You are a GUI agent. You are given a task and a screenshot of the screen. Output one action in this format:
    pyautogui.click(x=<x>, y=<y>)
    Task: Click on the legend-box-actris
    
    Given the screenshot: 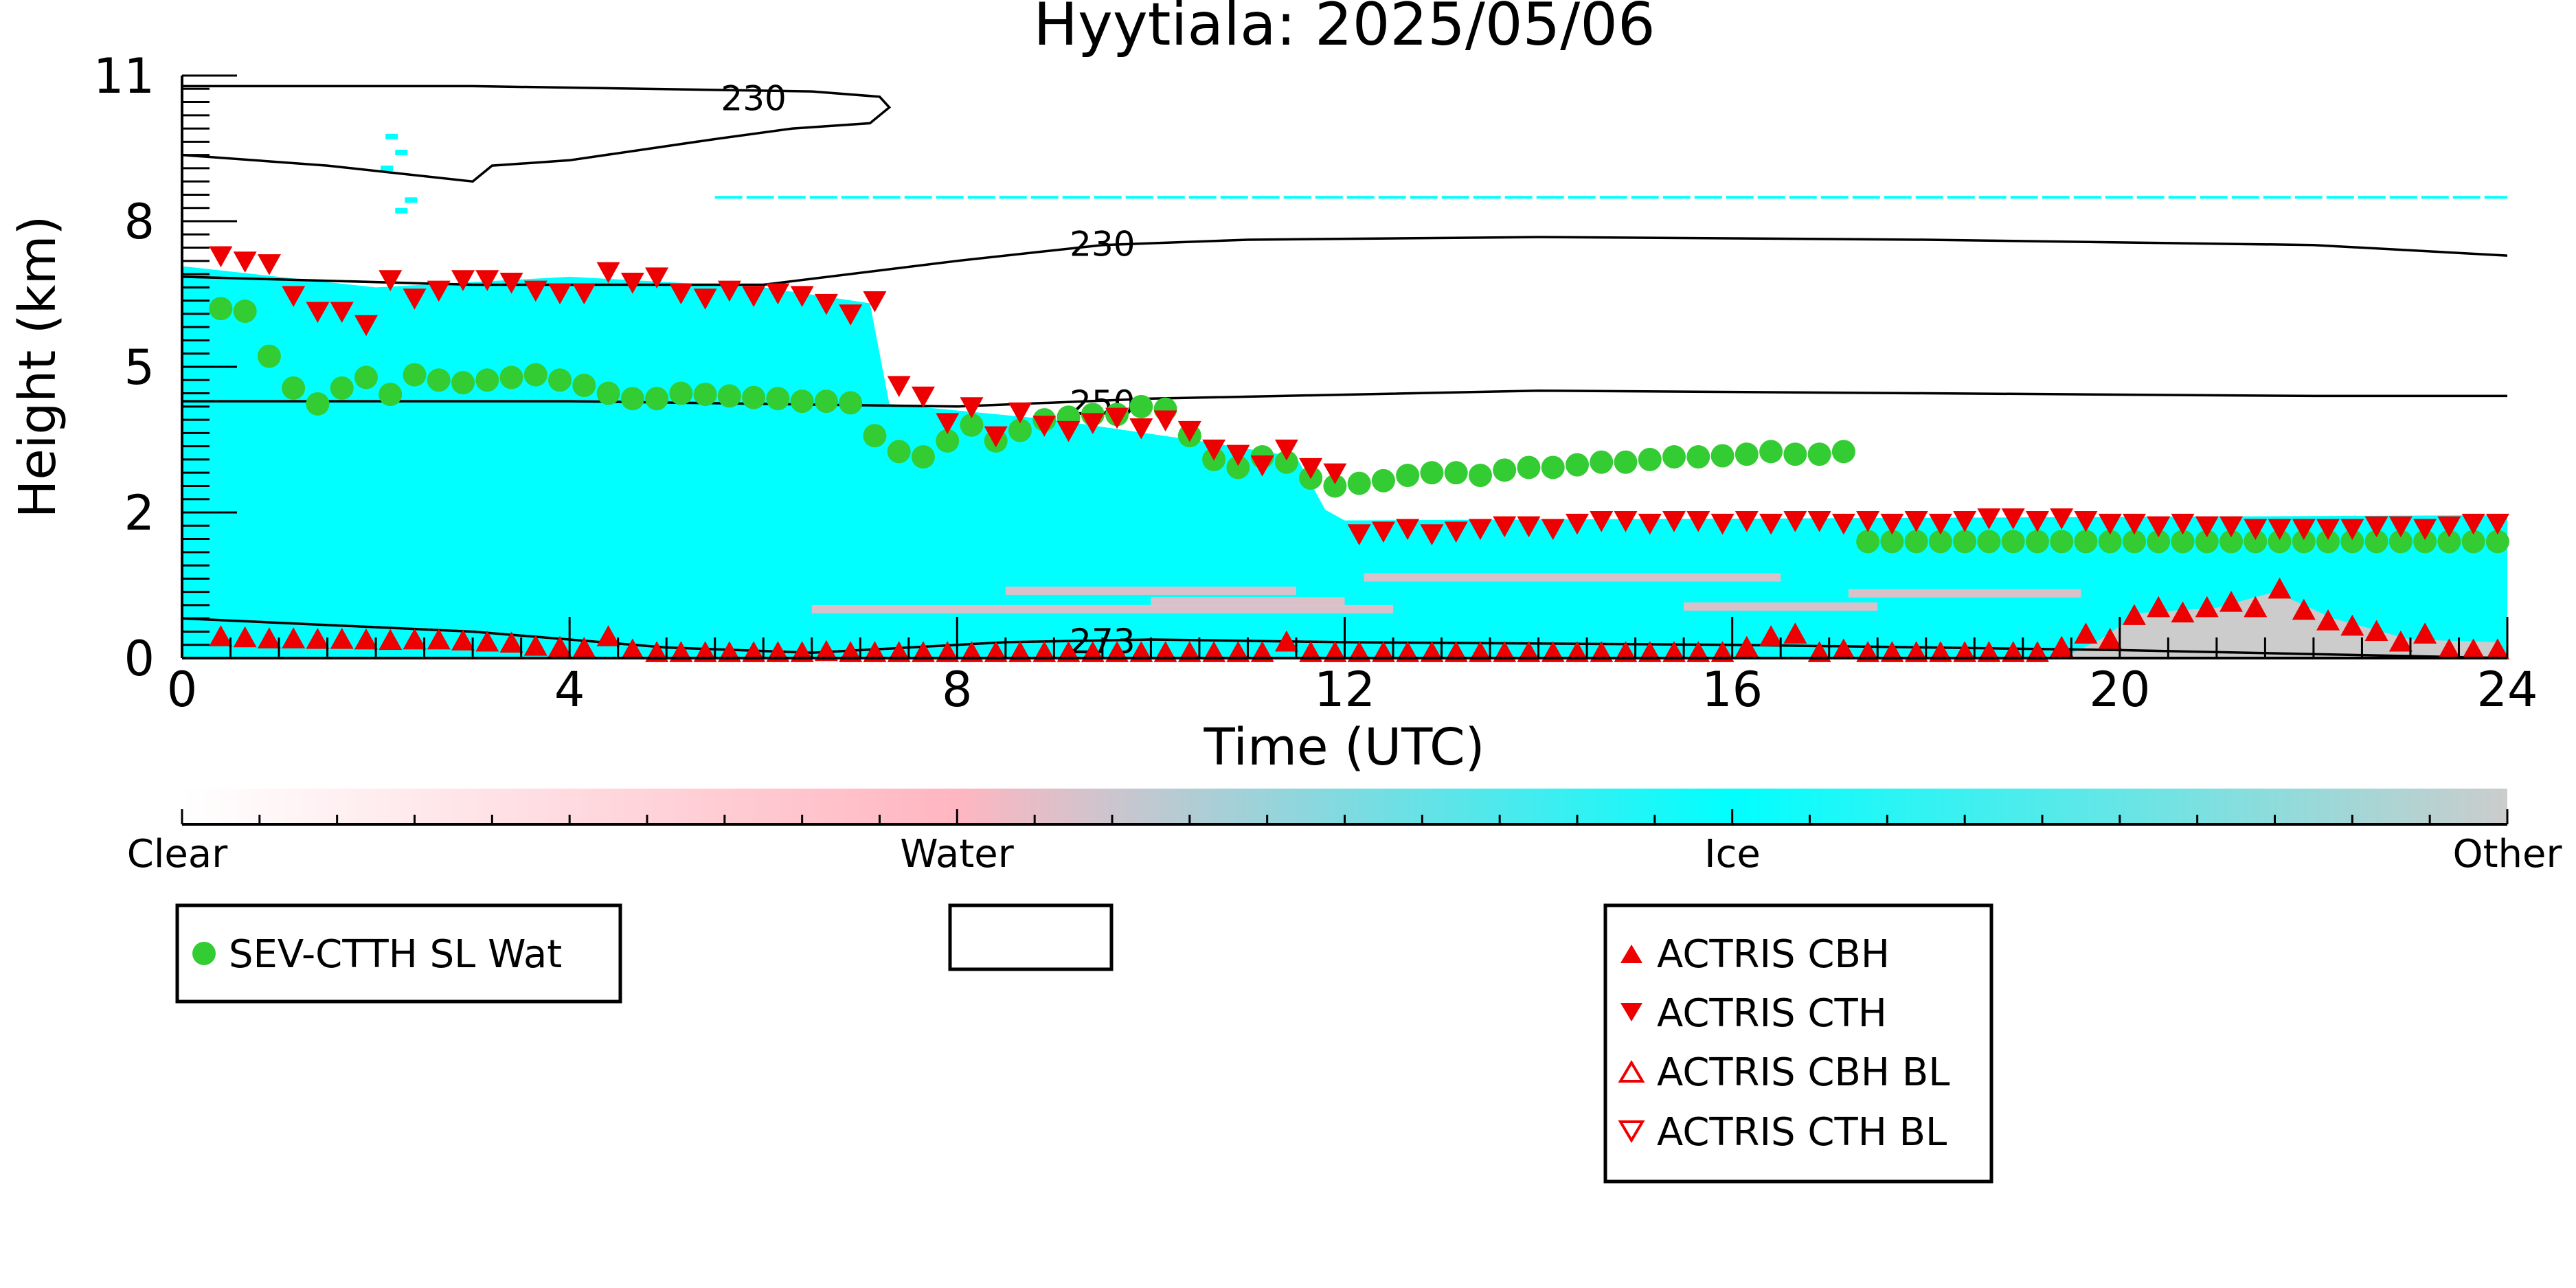 What is the action you would take?
    pyautogui.click(x=1798, y=1043)
    